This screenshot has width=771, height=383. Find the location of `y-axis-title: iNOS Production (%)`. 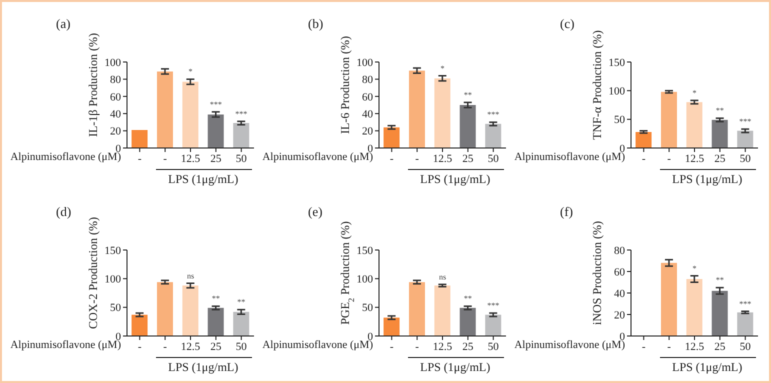

y-axis-title: iNOS Production (%) is located at coordinates (597, 273).